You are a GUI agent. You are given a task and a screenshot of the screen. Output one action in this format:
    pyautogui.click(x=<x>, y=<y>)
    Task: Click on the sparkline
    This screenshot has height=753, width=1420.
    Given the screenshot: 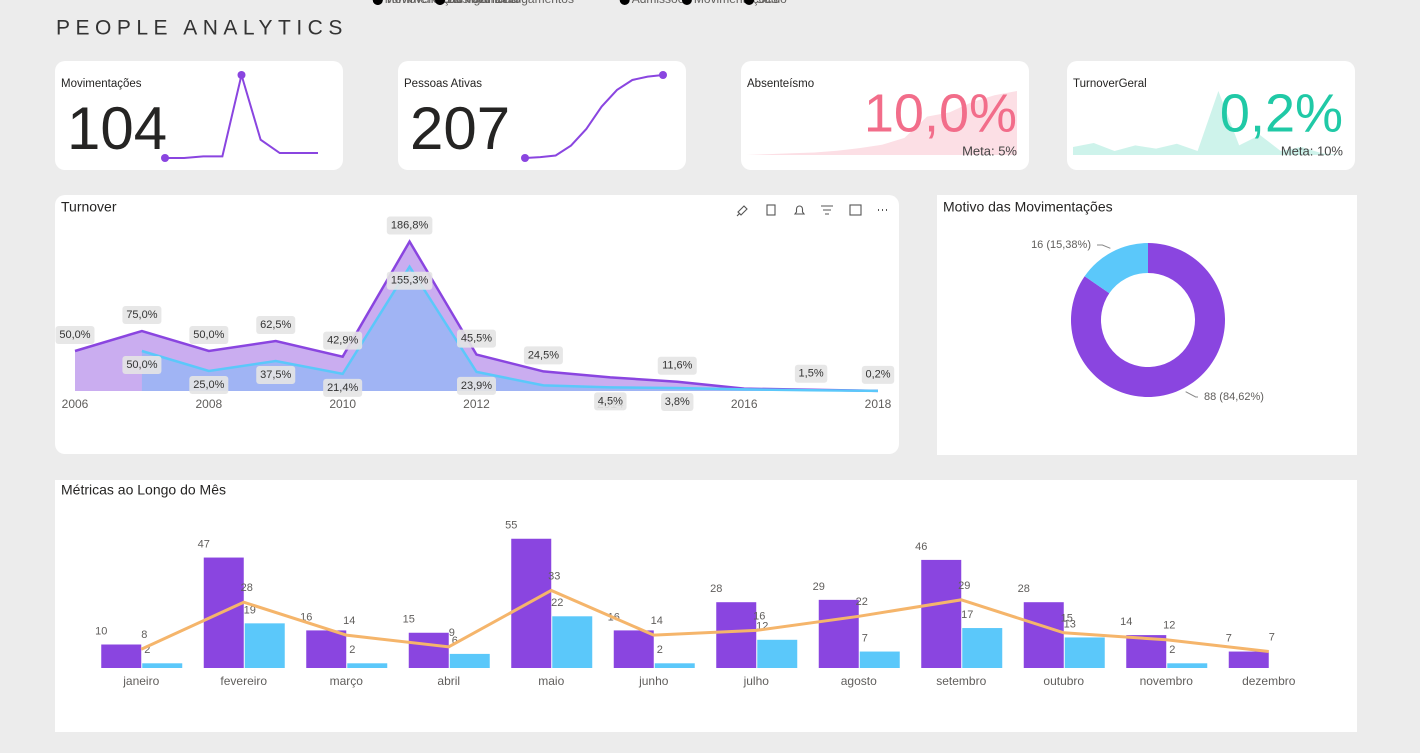 What is the action you would take?
    pyautogui.click(x=594, y=116)
    